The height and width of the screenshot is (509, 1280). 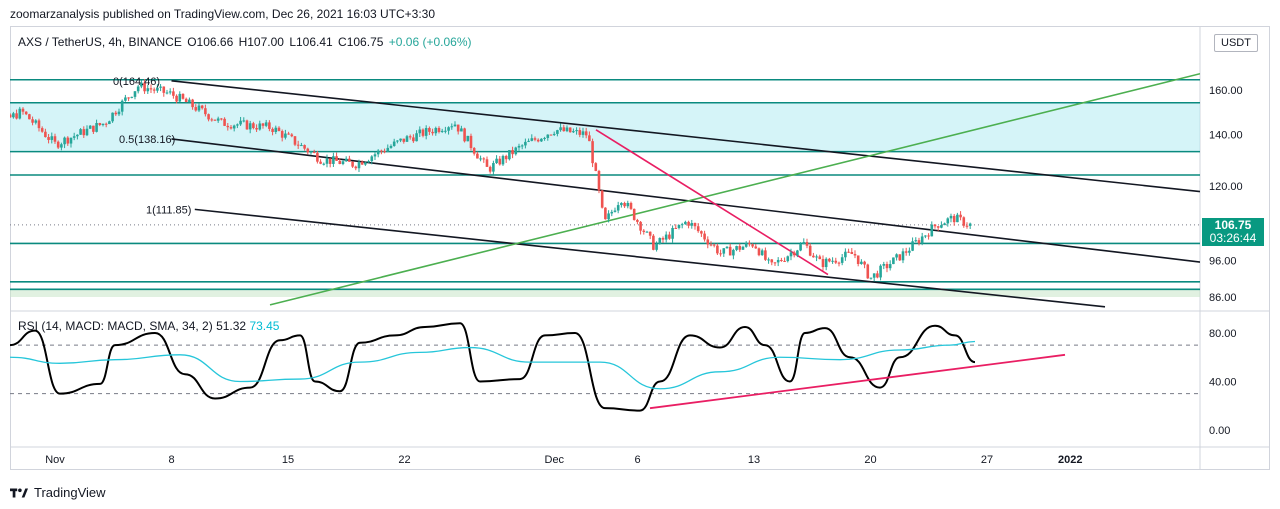 I want to click on open-value: O106.66, so click(x=210, y=42).